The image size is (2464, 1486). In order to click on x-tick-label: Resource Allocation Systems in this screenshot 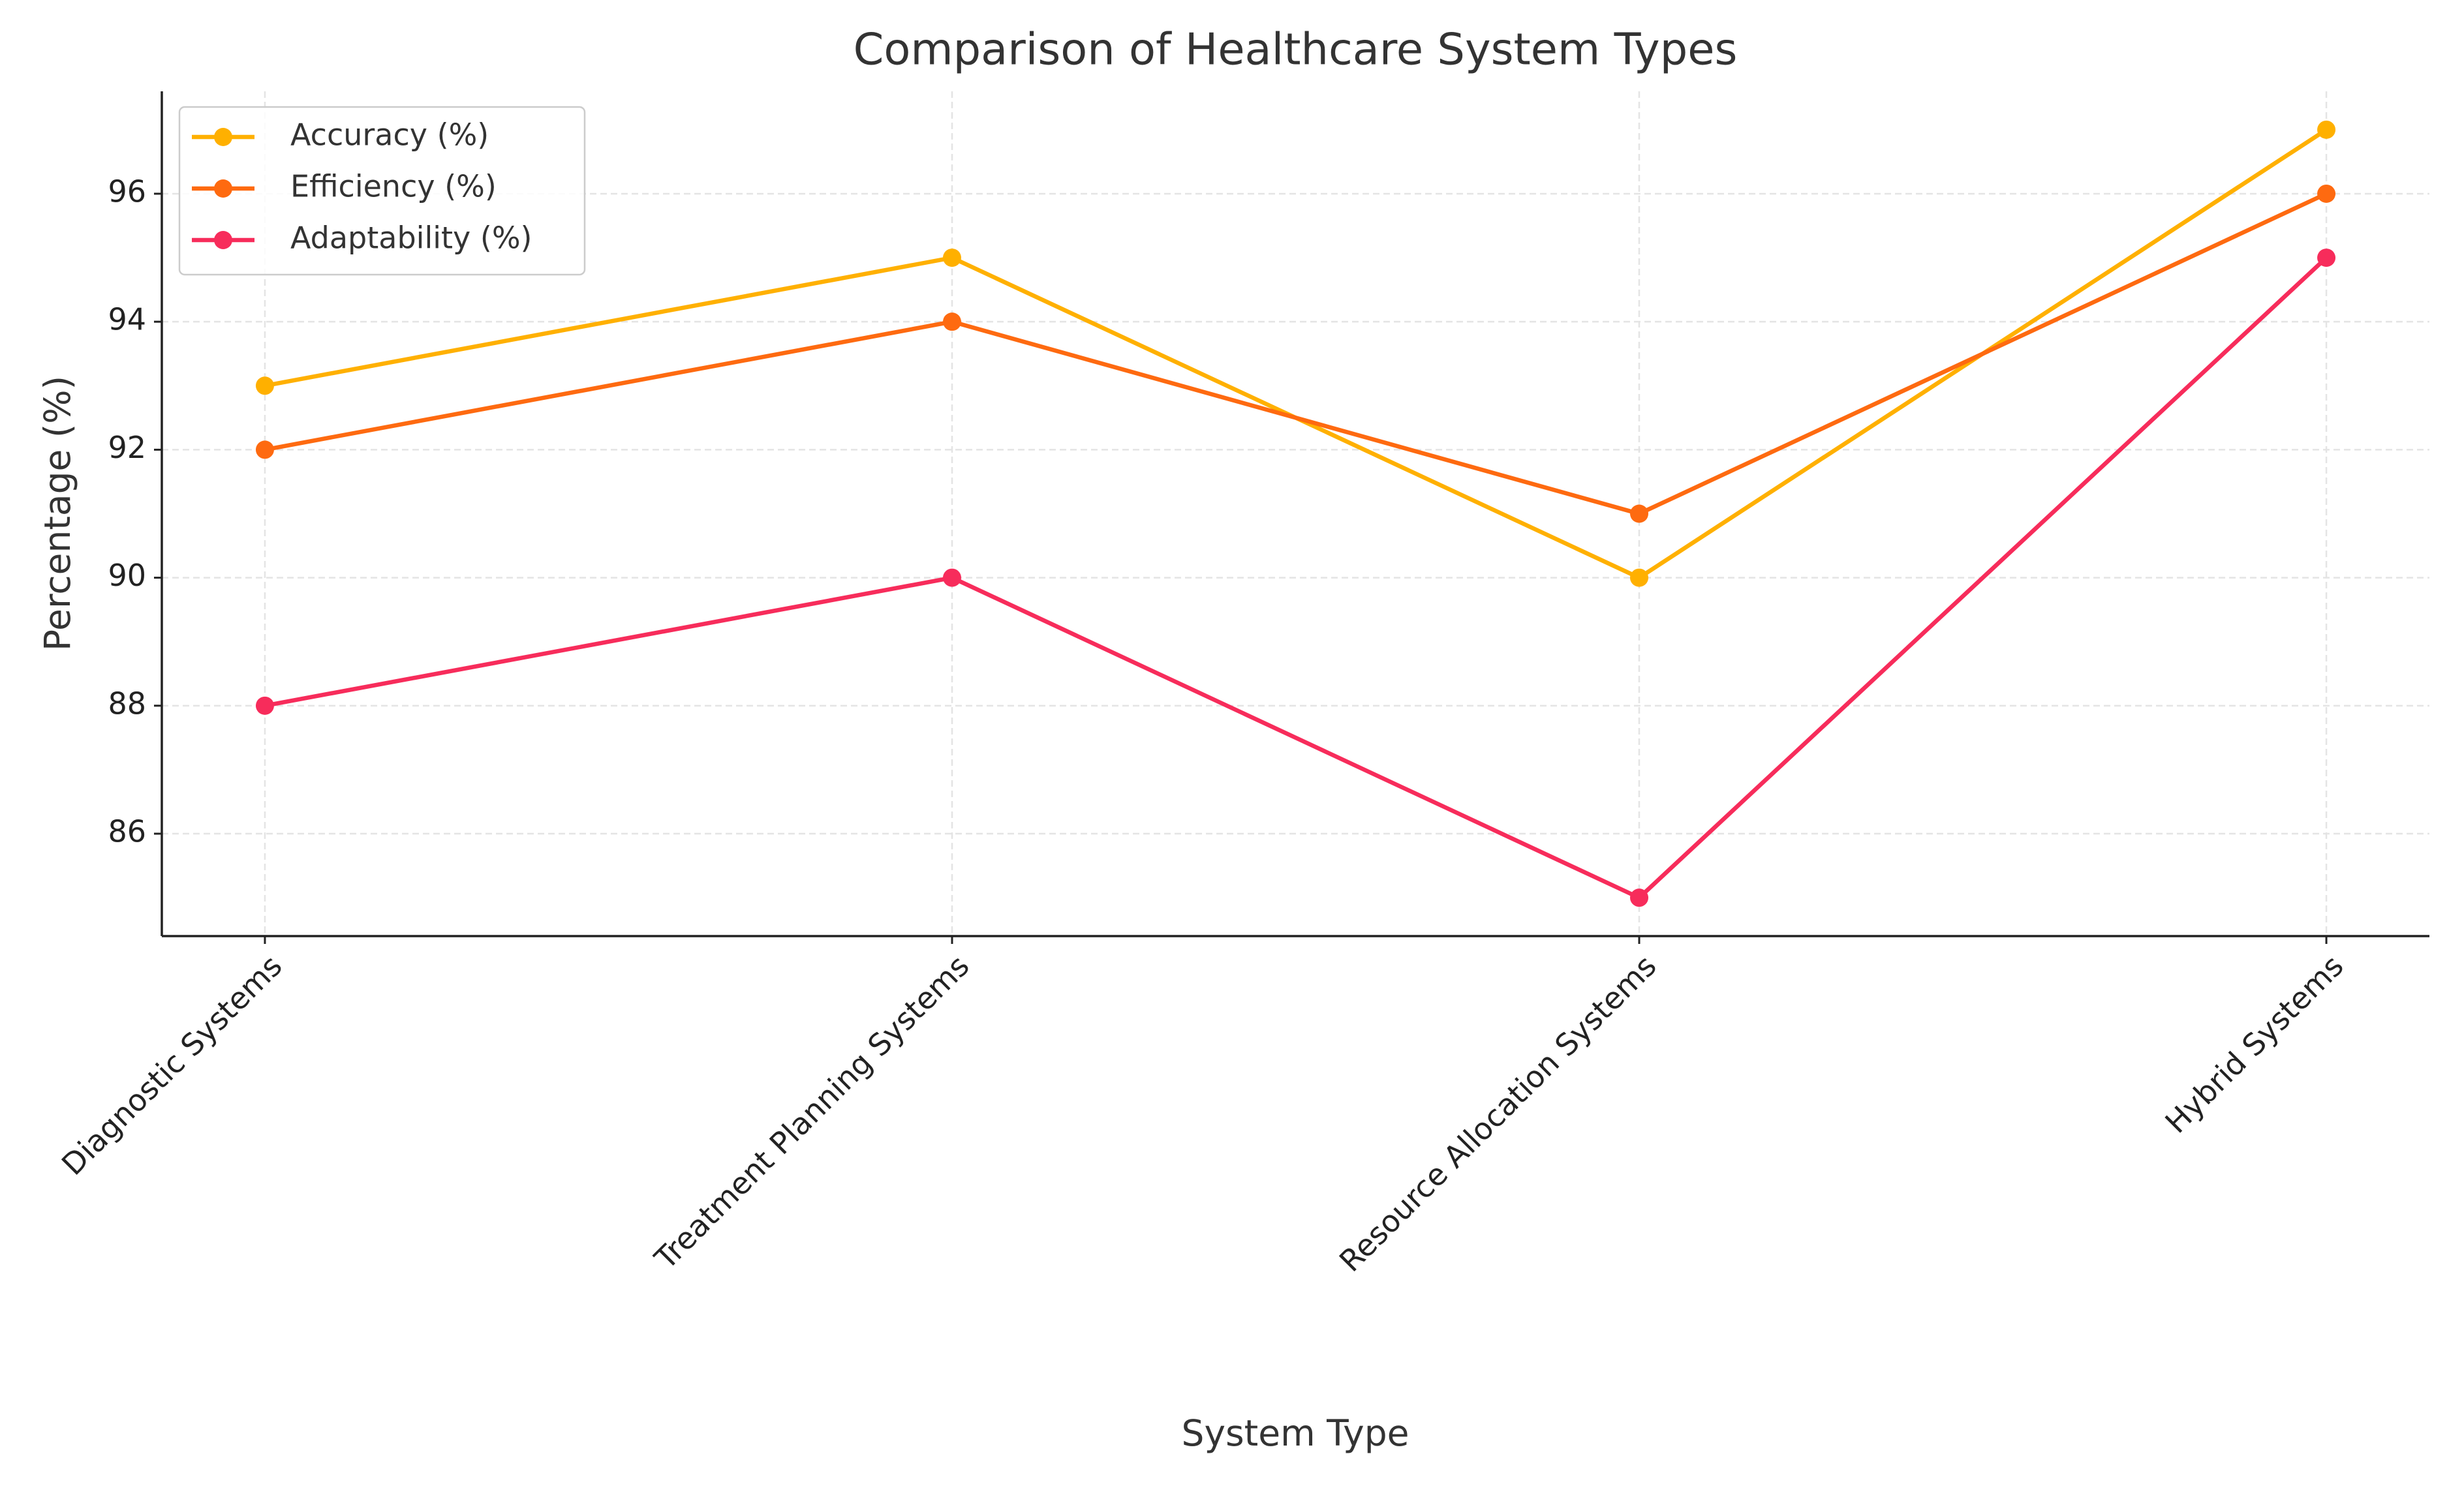, I will do `click(1497, 1113)`.